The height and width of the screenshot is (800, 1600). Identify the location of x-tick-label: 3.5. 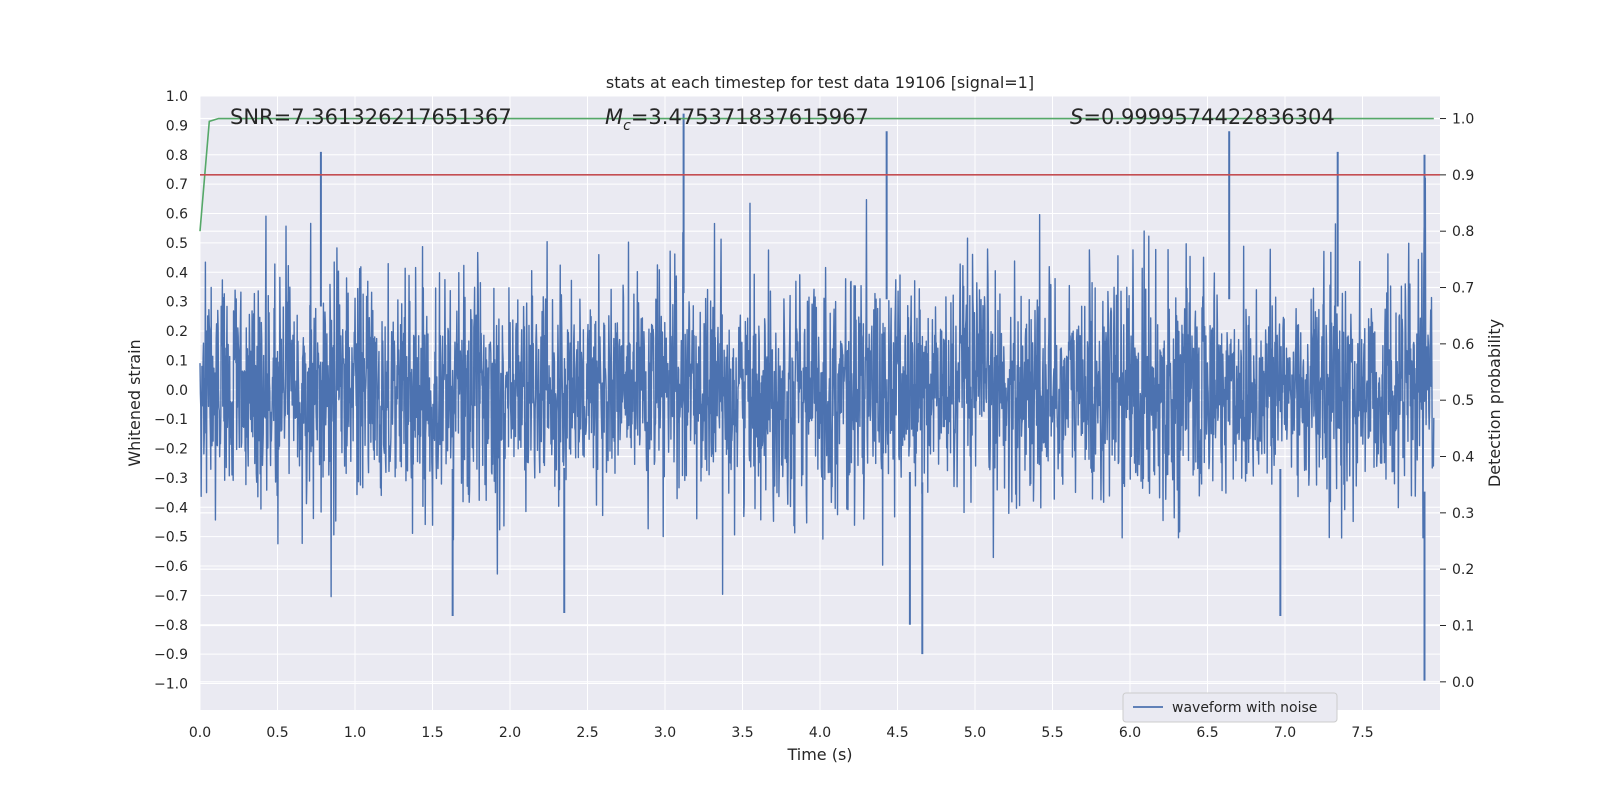
(742, 733).